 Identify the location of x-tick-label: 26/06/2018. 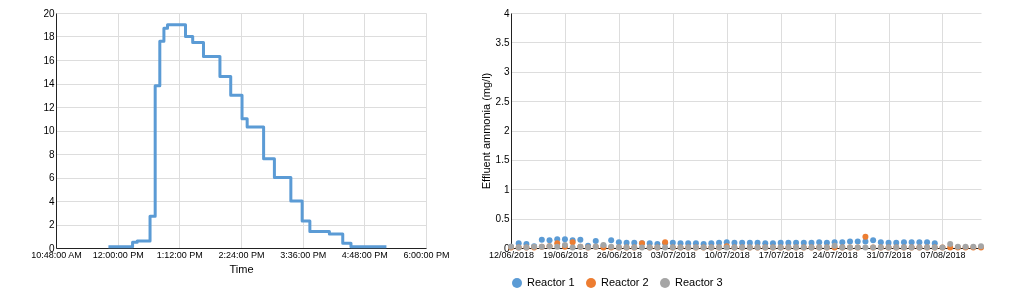
(619, 254).